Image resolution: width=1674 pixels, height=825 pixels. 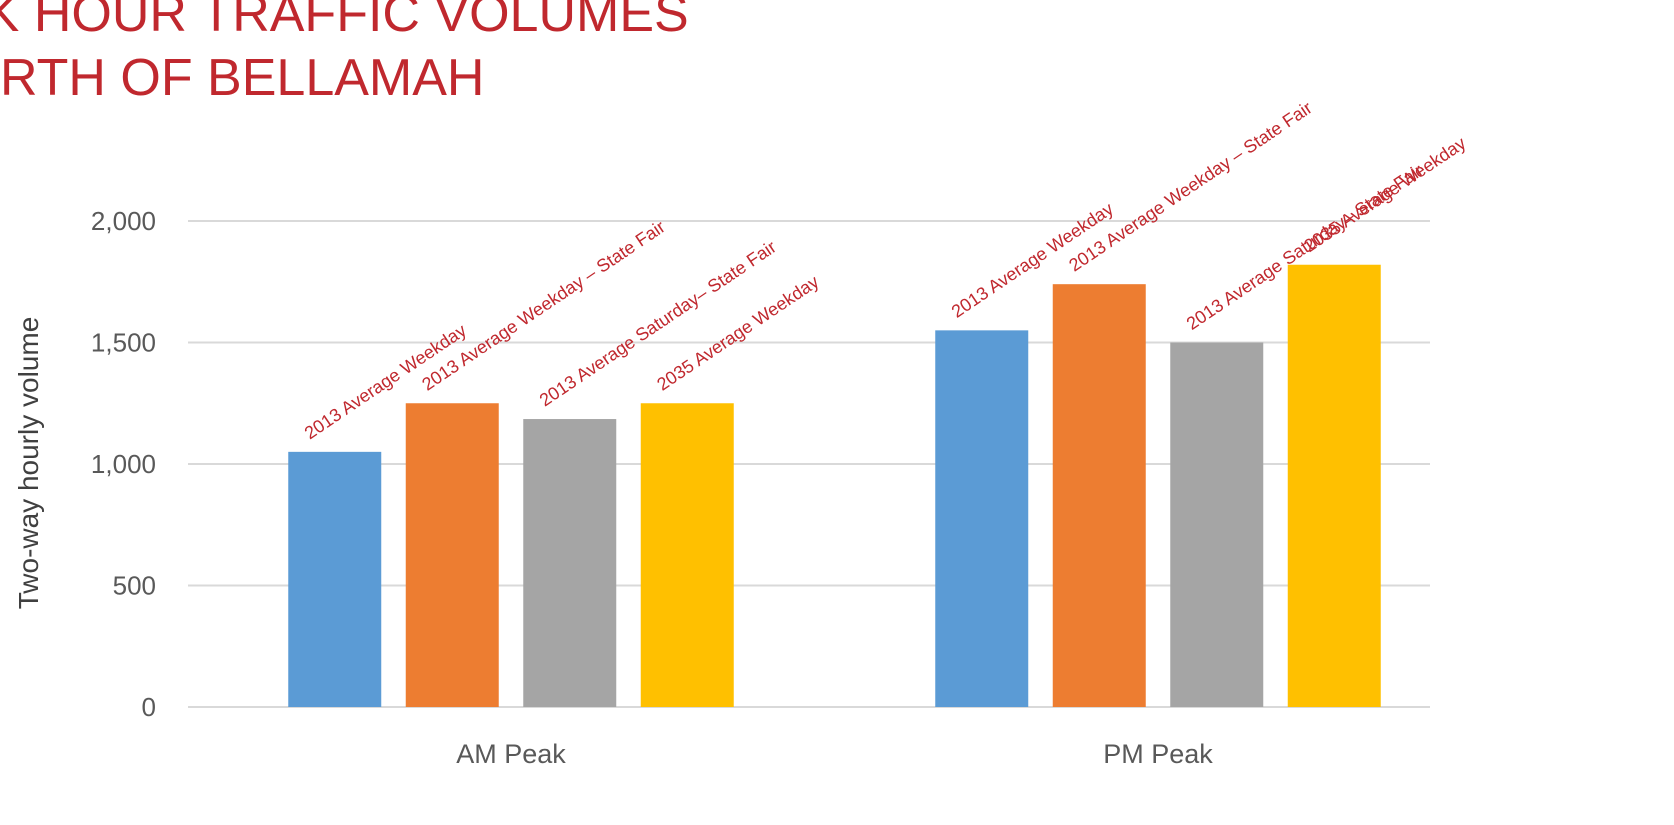 I want to click on y-tick-label: 0, so click(x=149, y=707).